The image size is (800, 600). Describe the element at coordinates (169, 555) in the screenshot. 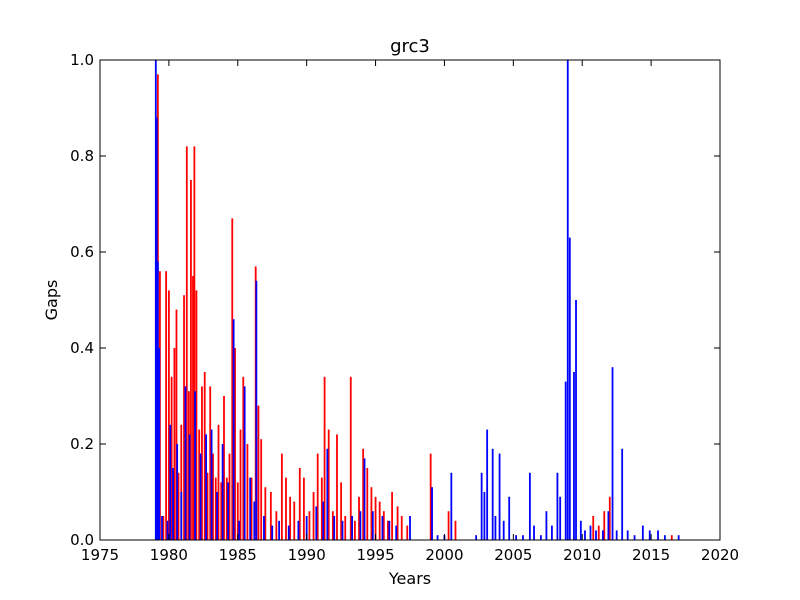

I see `x-tick-label: 1980` at that location.